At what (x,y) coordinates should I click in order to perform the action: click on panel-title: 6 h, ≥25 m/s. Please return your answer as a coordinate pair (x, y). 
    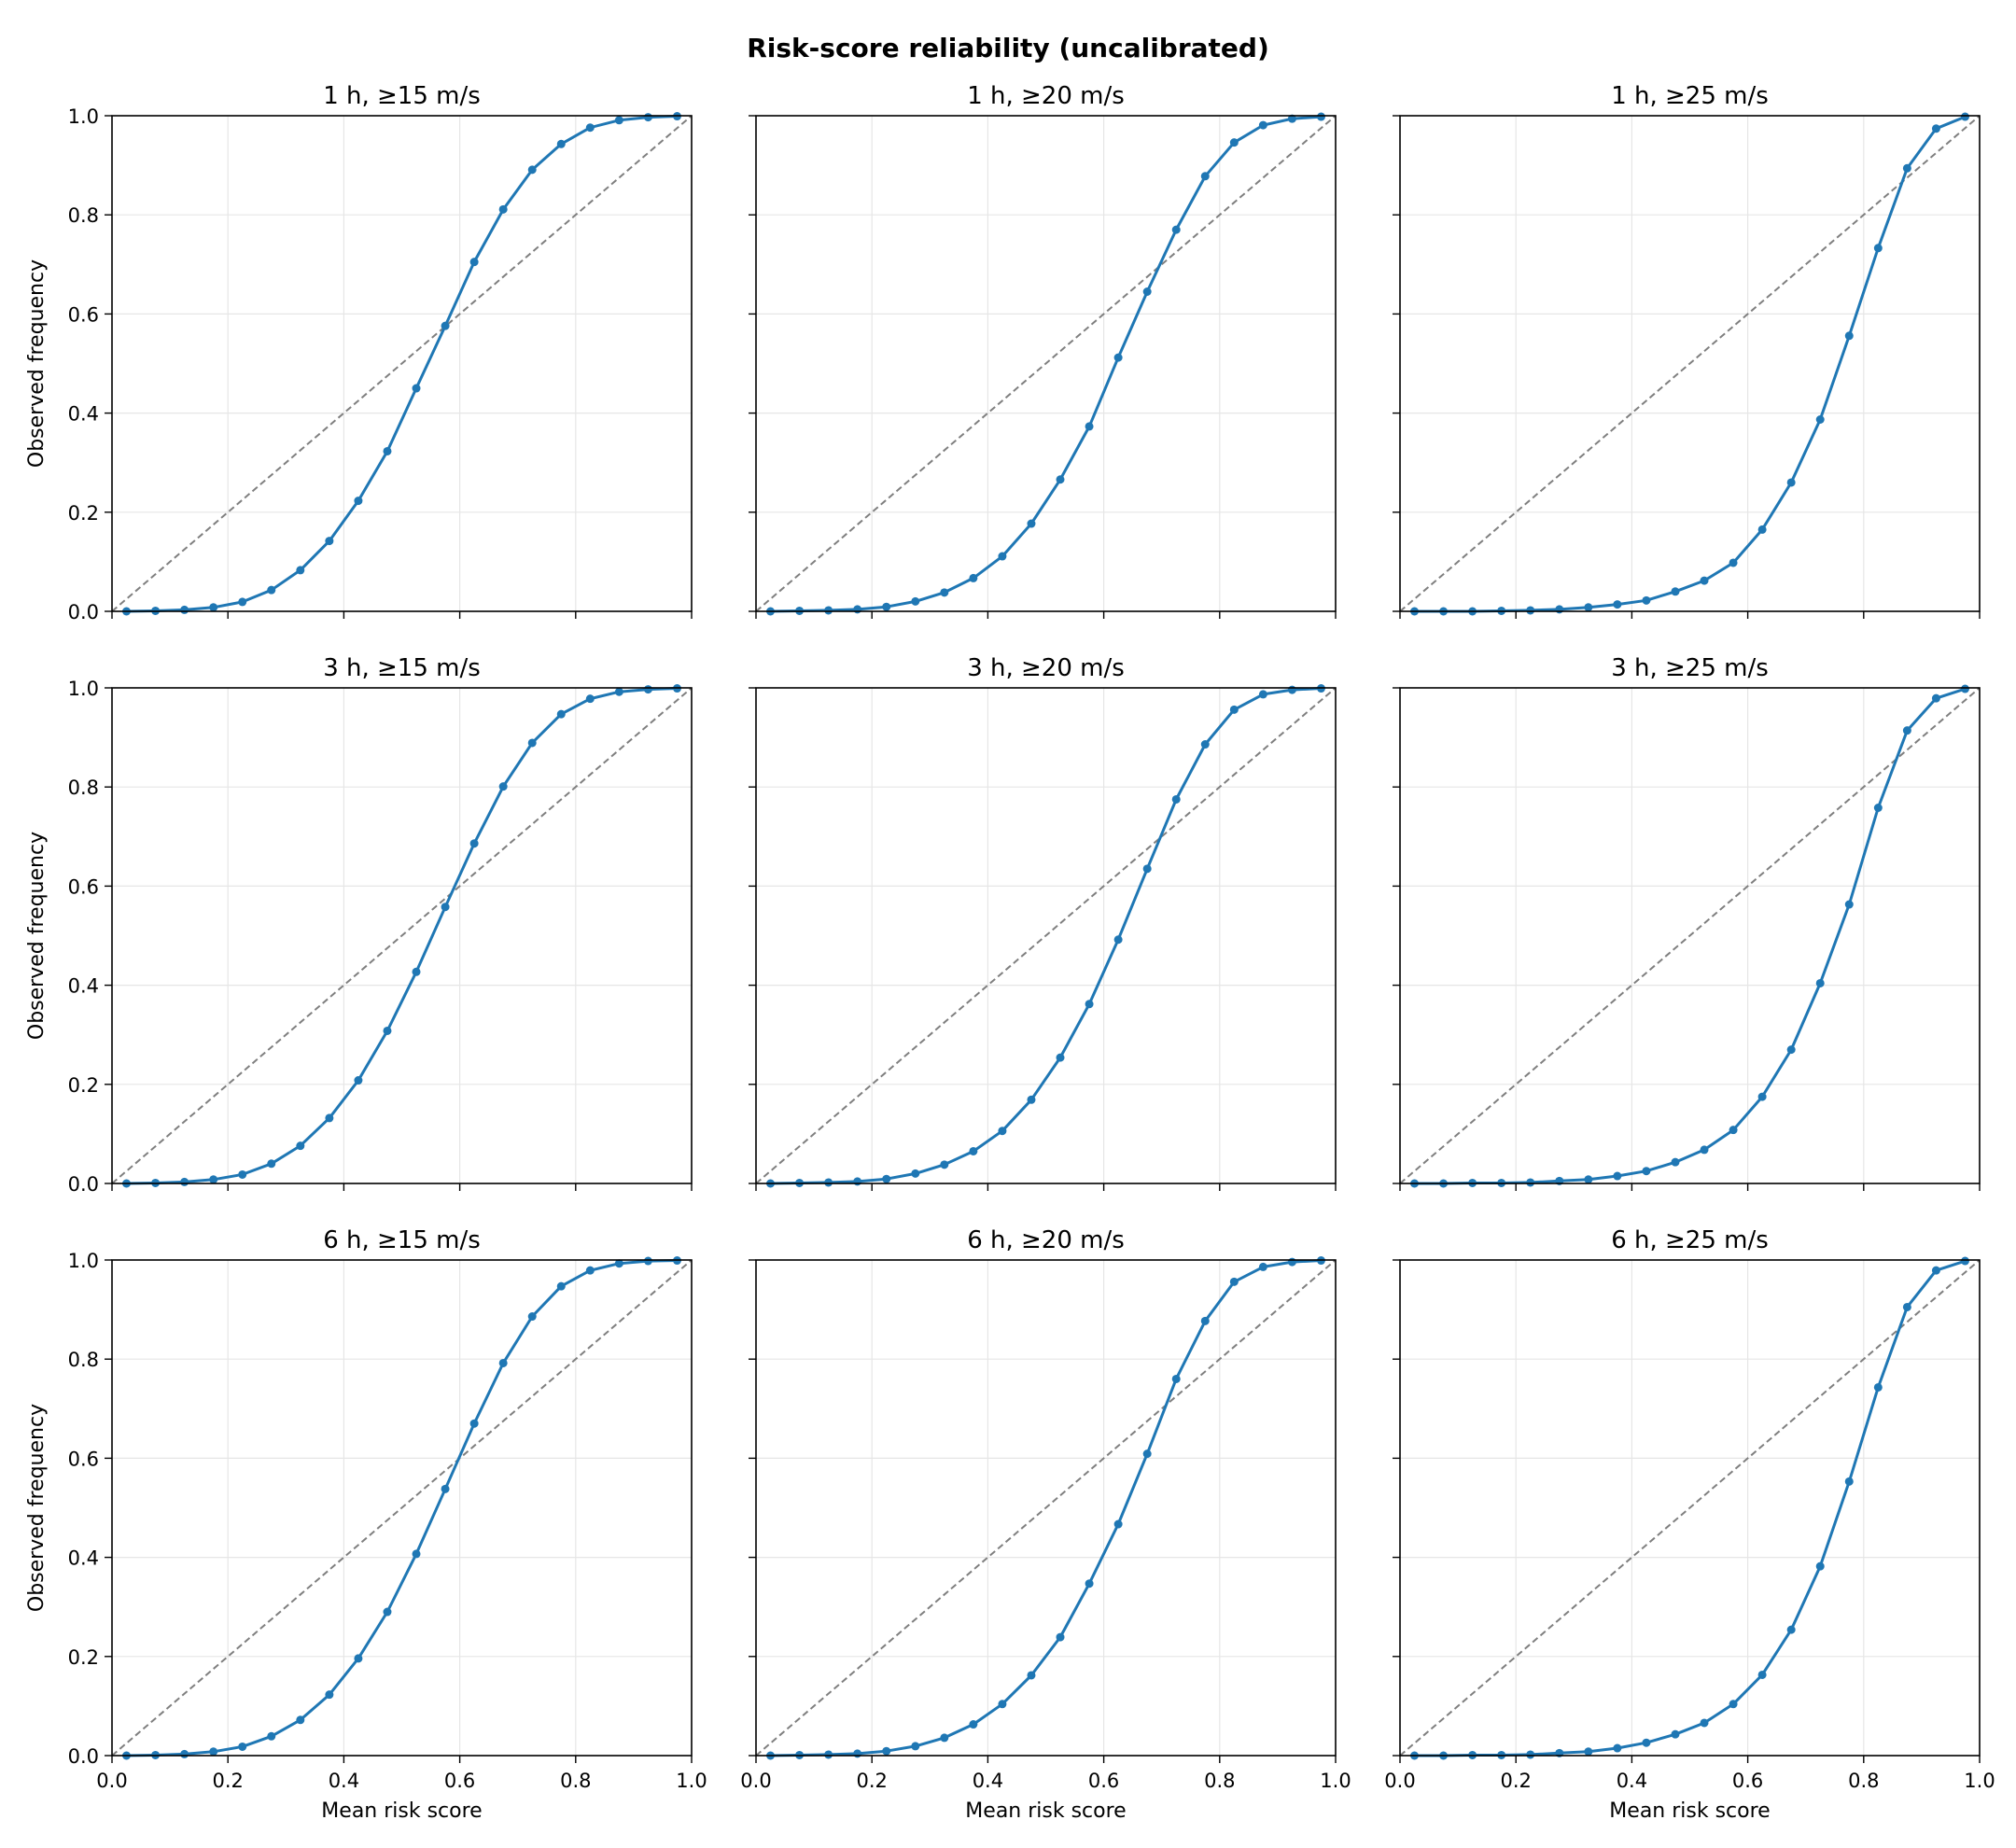
    Looking at the image, I should click on (1690, 1240).